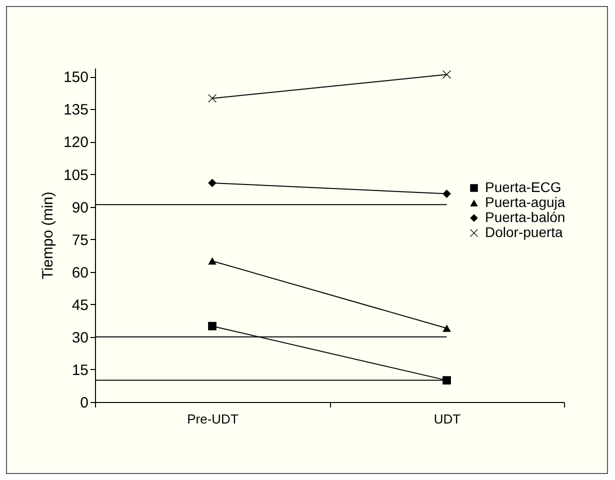  Describe the element at coordinates (525, 202) in the screenshot. I see `legend-label: Puerta-aguja` at that location.